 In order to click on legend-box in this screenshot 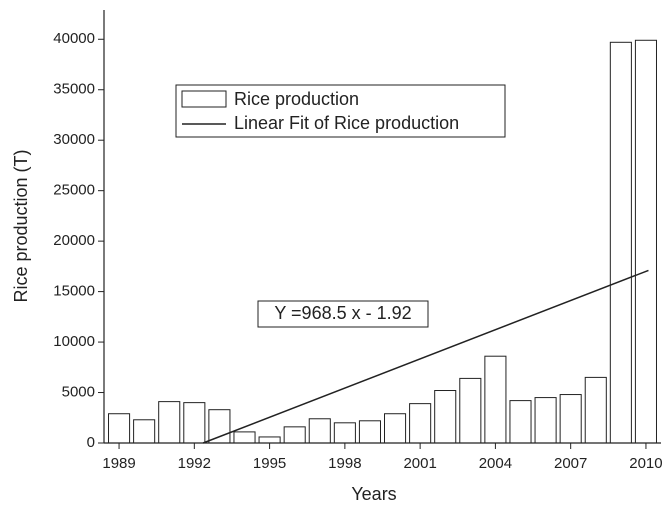, I will do `click(340, 111)`.